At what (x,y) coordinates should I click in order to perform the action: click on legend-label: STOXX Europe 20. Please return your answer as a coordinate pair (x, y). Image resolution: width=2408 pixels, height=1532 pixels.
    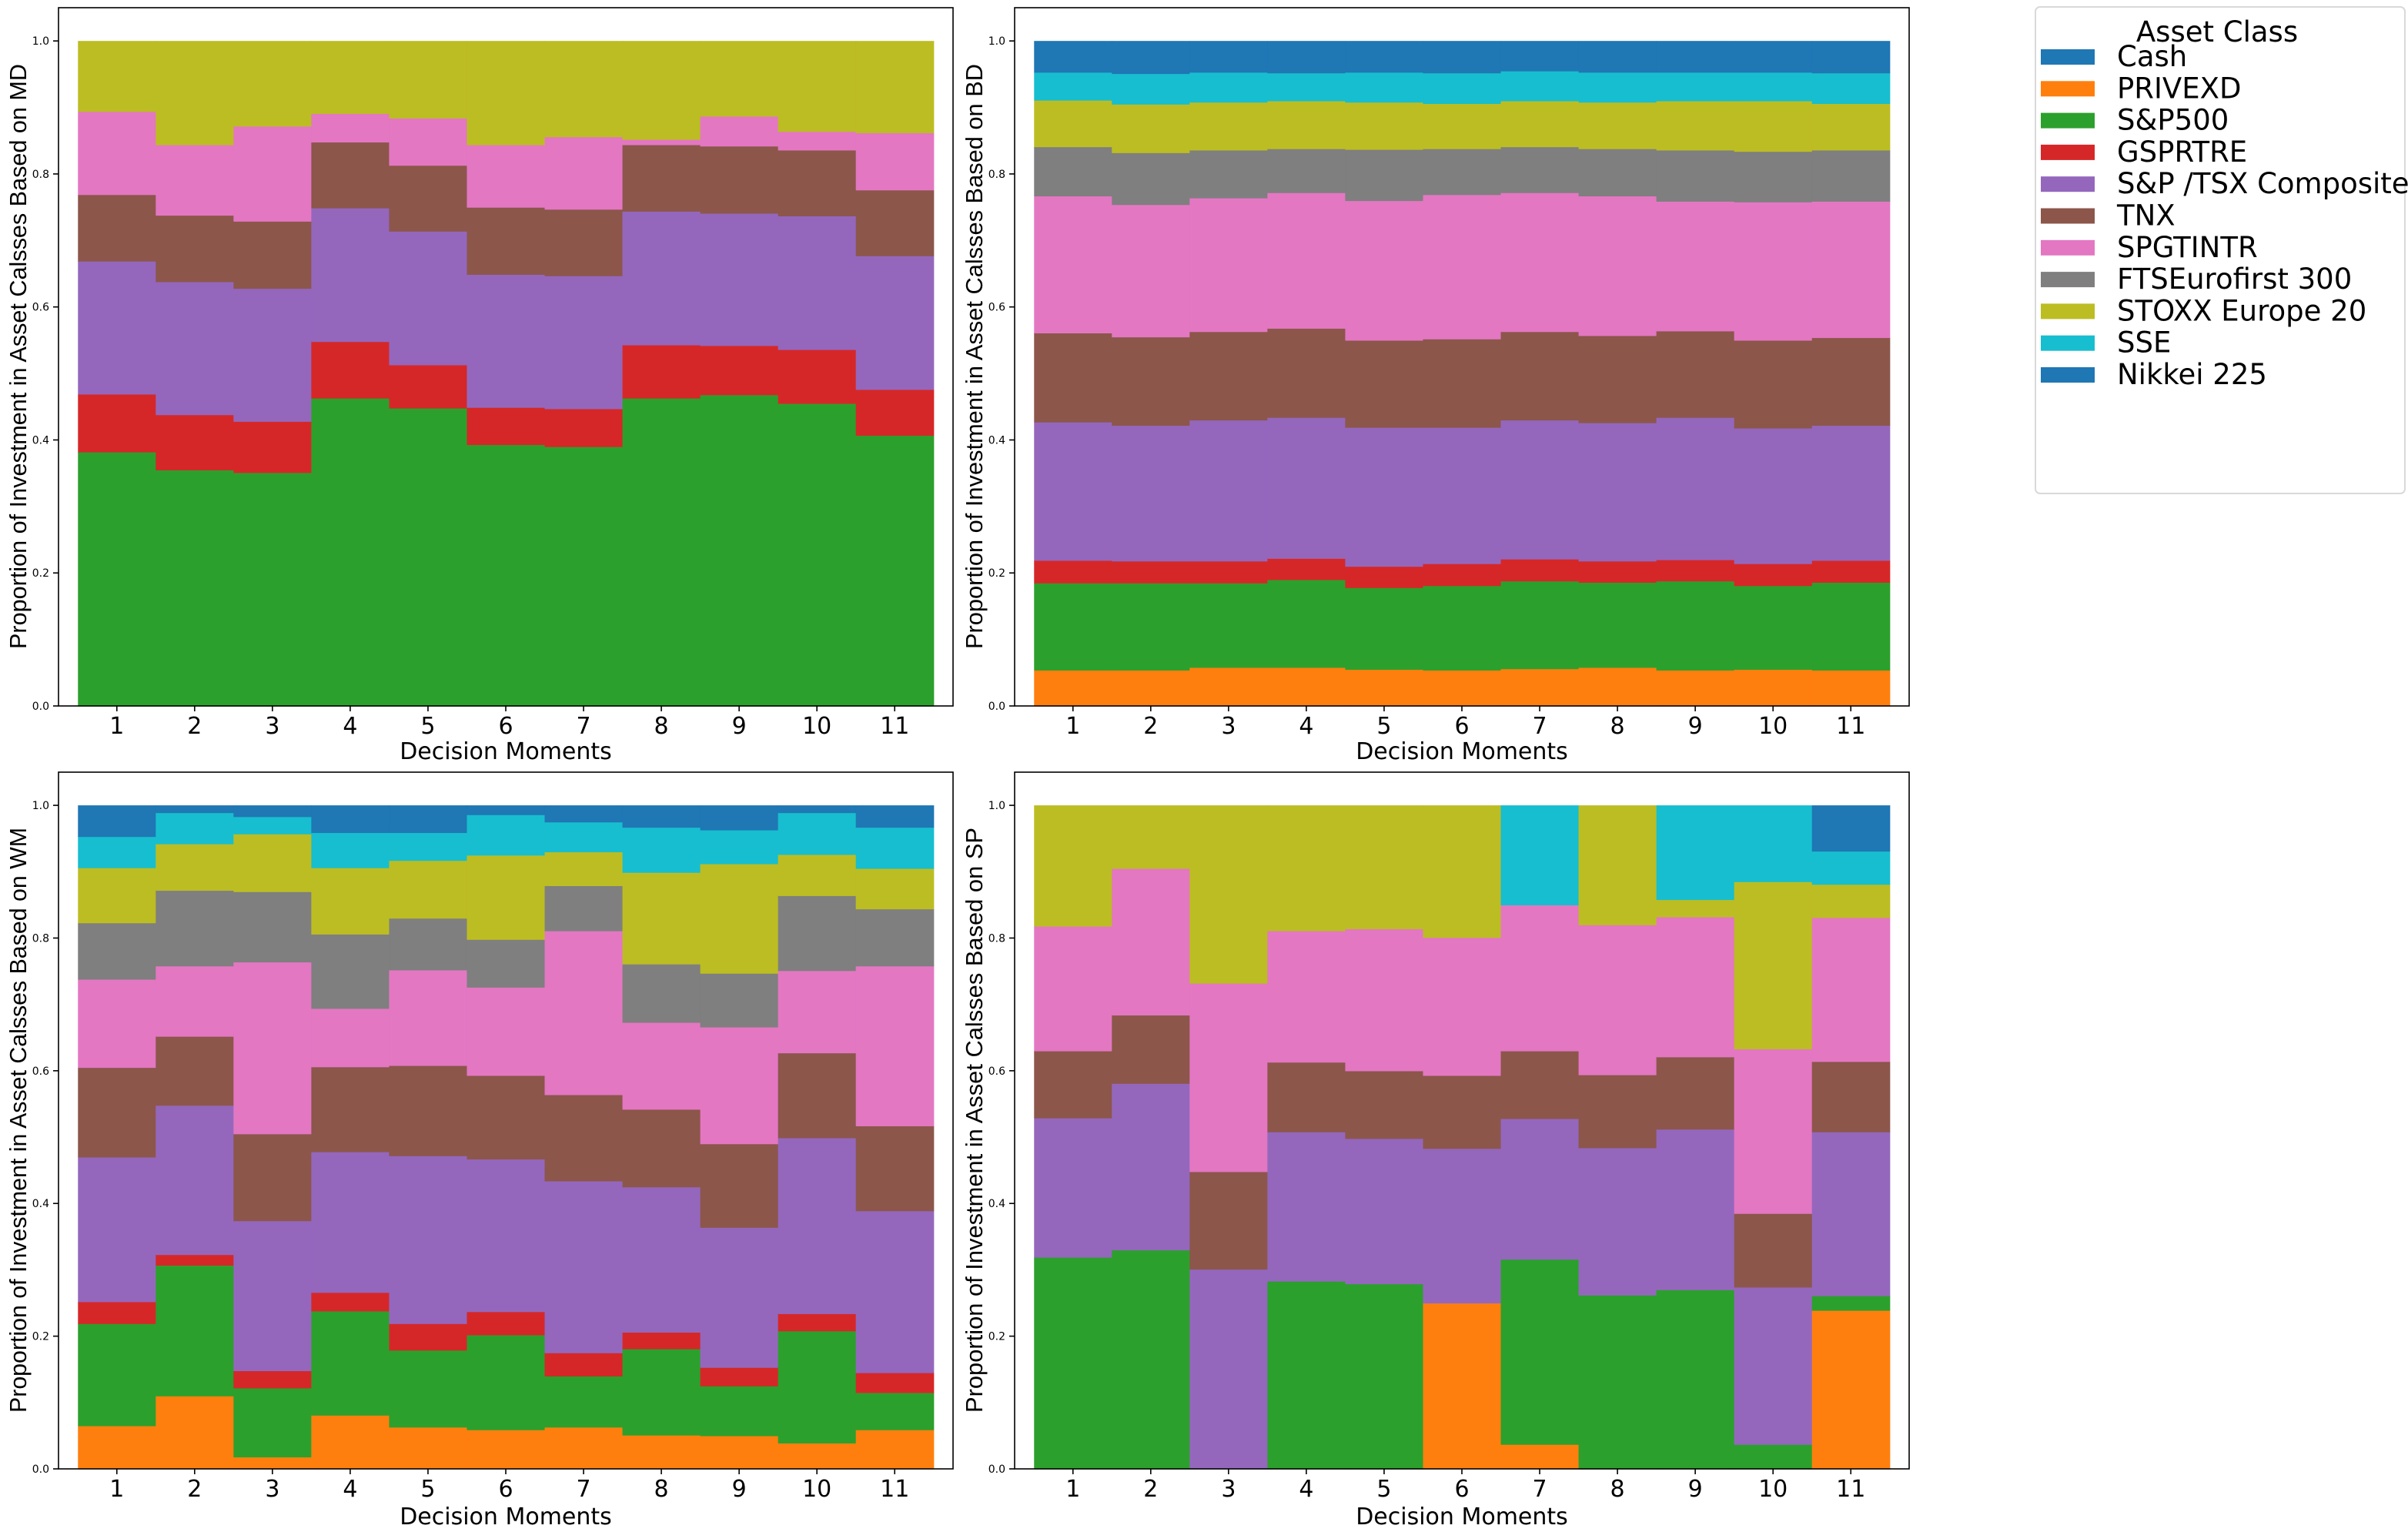
    Looking at the image, I should click on (2241, 310).